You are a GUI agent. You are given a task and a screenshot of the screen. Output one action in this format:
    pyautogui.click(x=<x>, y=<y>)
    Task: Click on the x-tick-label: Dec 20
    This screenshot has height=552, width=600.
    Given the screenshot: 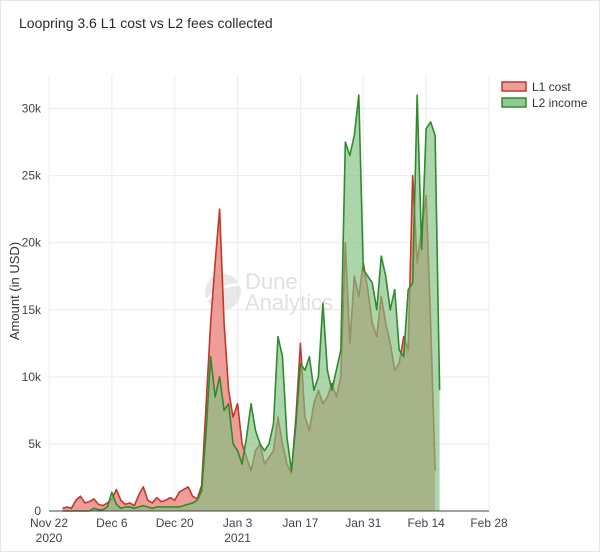 What is the action you would take?
    pyautogui.click(x=175, y=523)
    